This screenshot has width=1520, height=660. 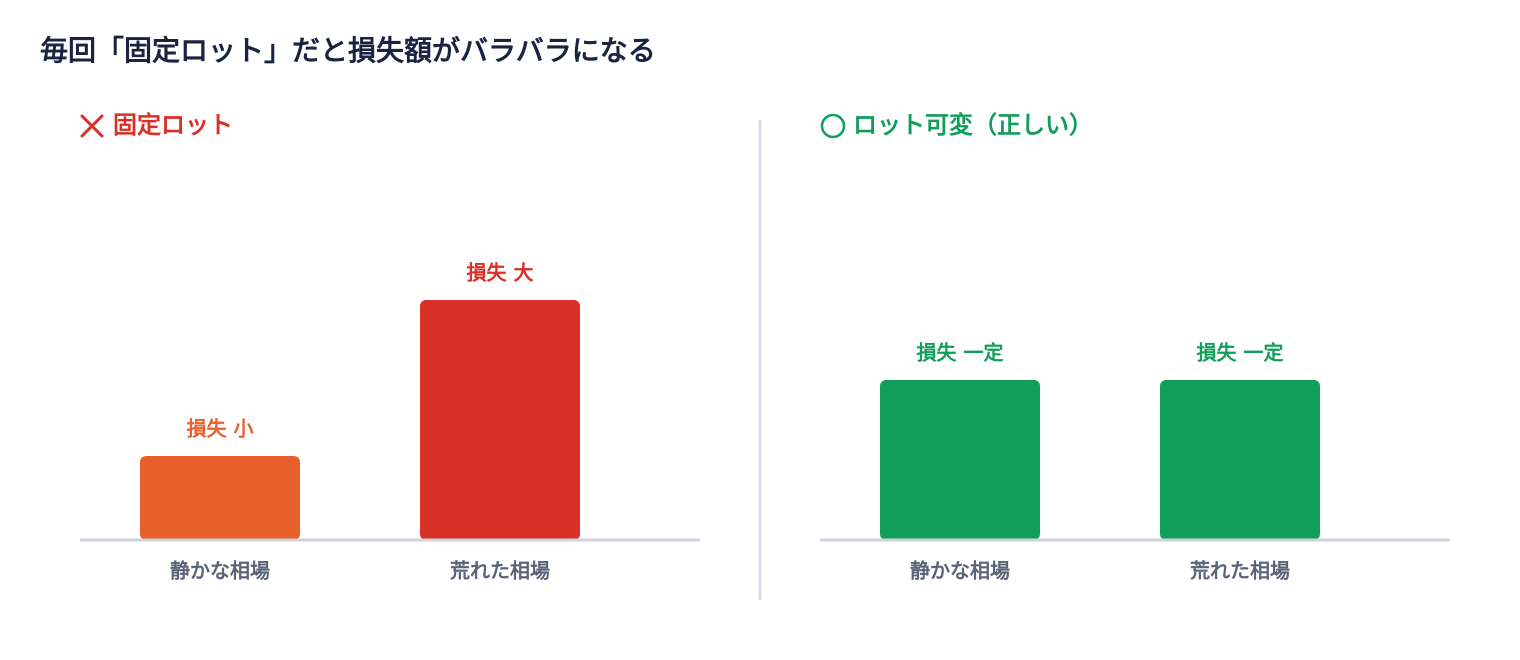 I want to click on chart-title: ロット可変（正しい）, so click(x=973, y=125).